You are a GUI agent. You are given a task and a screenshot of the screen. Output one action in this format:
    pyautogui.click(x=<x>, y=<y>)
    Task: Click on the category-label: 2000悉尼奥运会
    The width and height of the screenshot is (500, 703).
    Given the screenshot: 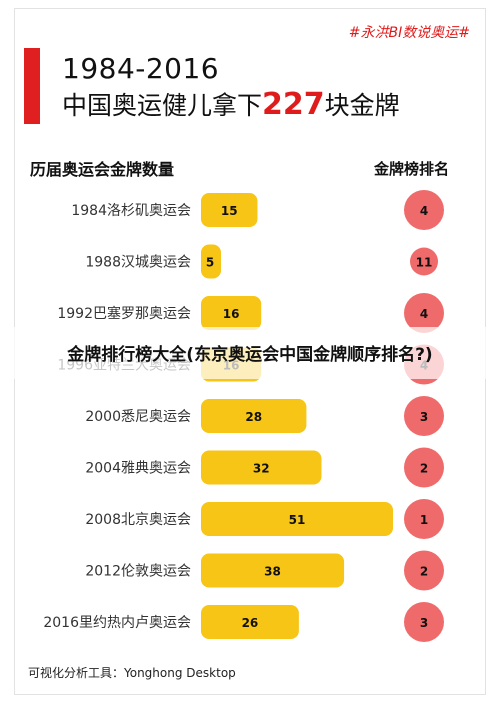 What is the action you would take?
    pyautogui.click(x=138, y=416)
    